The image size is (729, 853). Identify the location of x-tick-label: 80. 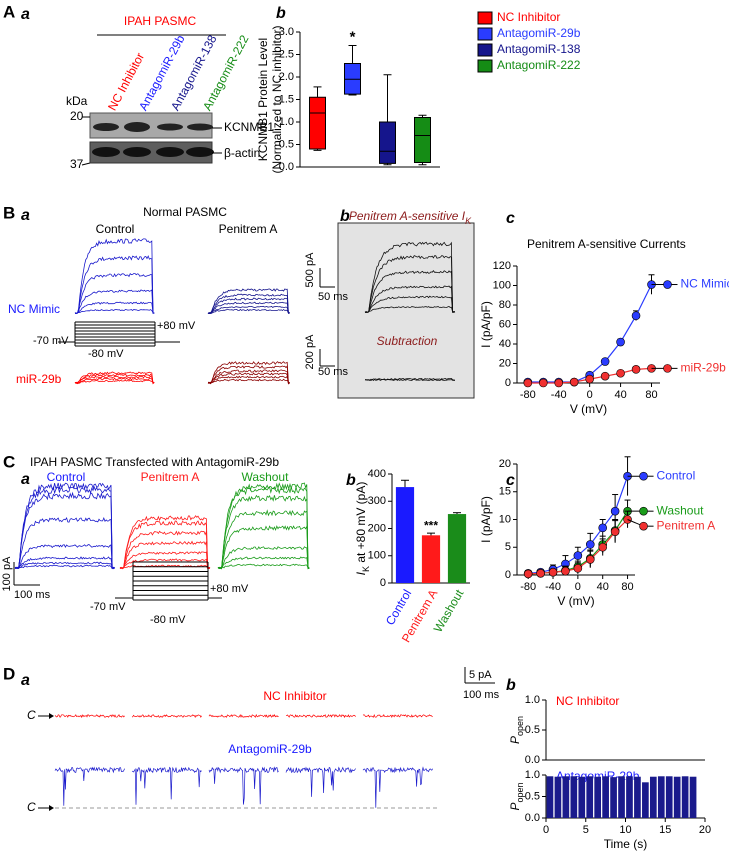
(627, 587).